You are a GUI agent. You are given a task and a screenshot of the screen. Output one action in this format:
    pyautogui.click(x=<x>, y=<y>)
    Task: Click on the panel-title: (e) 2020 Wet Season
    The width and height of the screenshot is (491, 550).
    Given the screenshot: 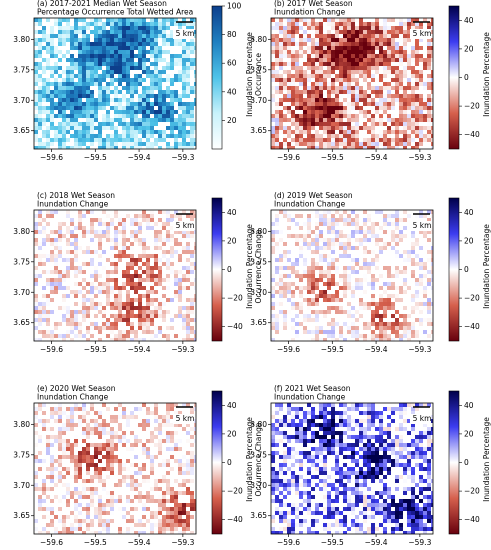 What is the action you would take?
    pyautogui.click(x=76, y=388)
    